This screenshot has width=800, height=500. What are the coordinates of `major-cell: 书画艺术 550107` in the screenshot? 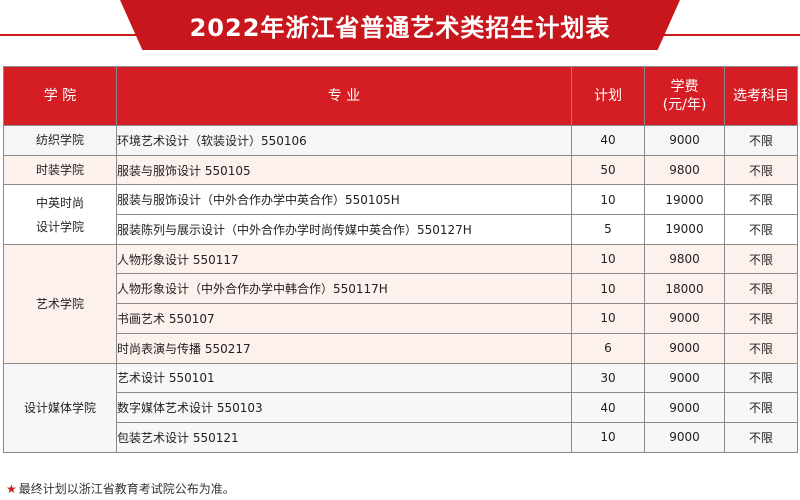 It's located at (344, 318).